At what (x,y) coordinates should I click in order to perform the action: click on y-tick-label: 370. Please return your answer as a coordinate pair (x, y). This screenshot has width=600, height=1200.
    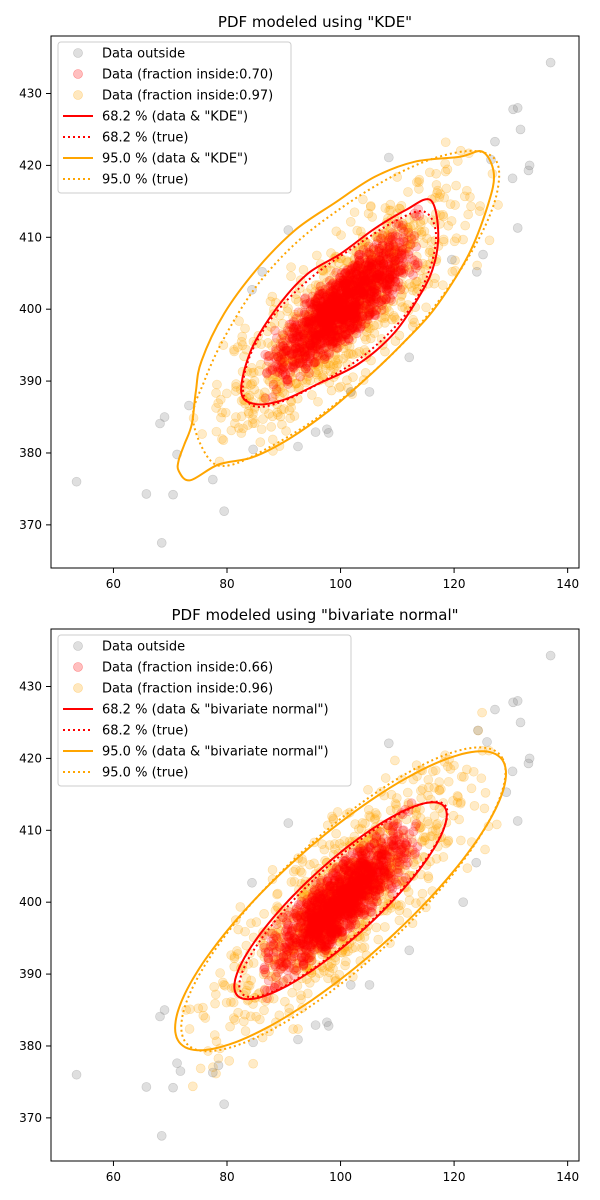
    Looking at the image, I should click on (30, 1118).